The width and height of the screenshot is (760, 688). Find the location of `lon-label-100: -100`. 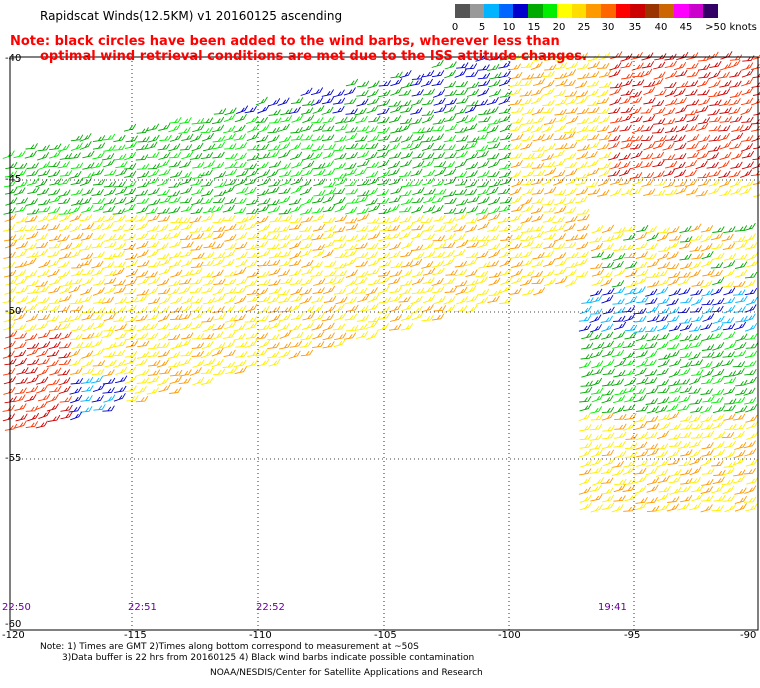

lon-label-100: -100 is located at coordinates (509, 635).